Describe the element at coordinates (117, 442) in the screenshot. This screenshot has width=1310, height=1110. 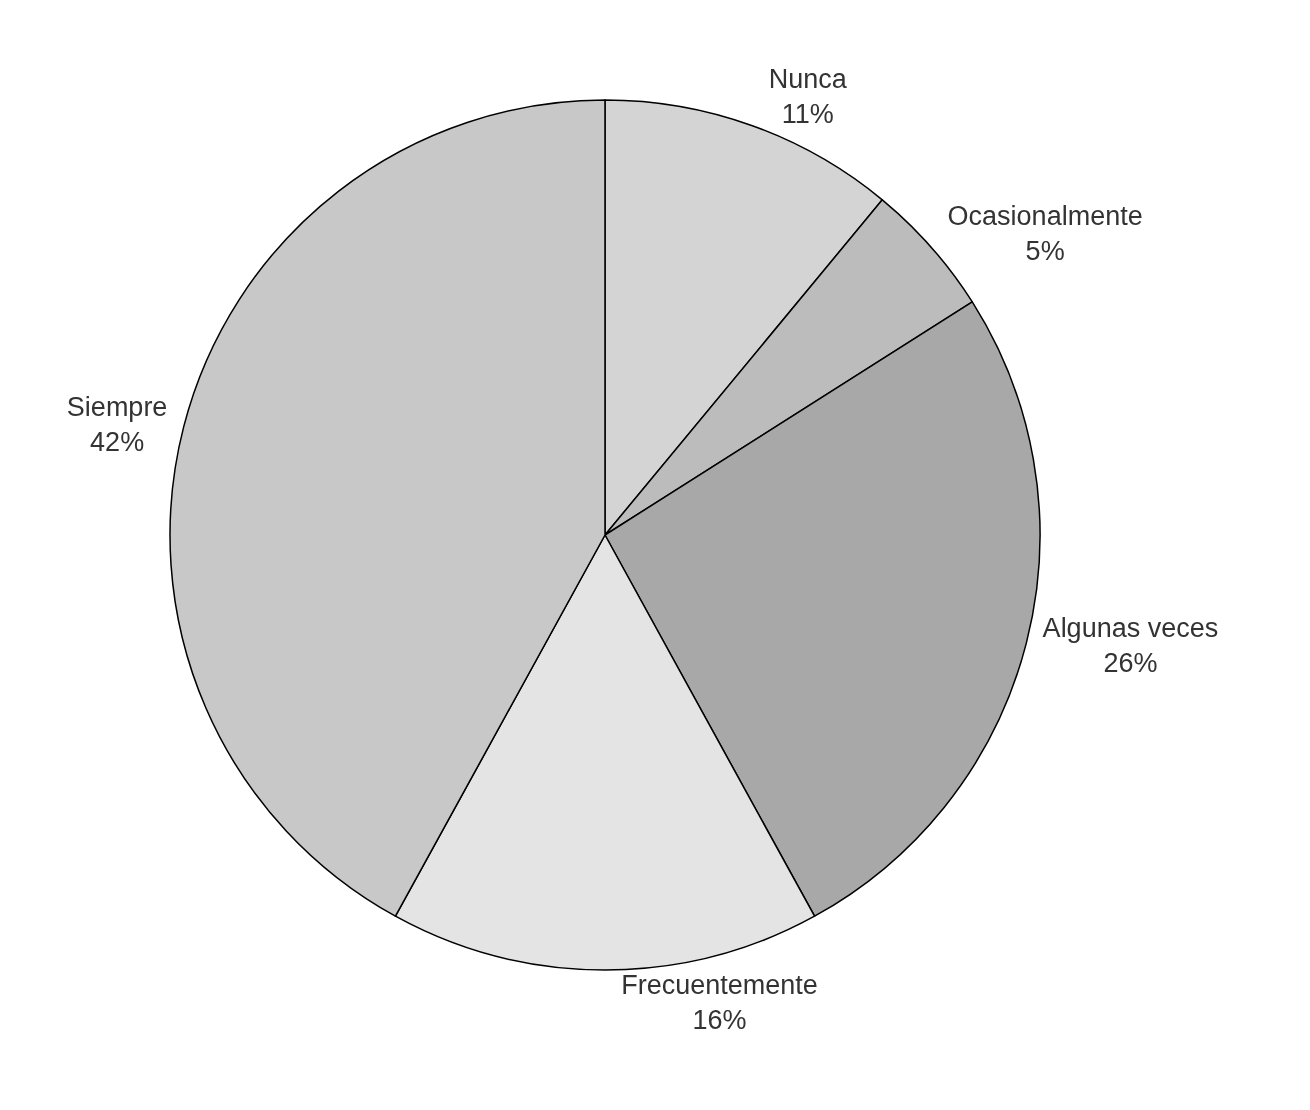
I see `data-label: 42%` at that location.